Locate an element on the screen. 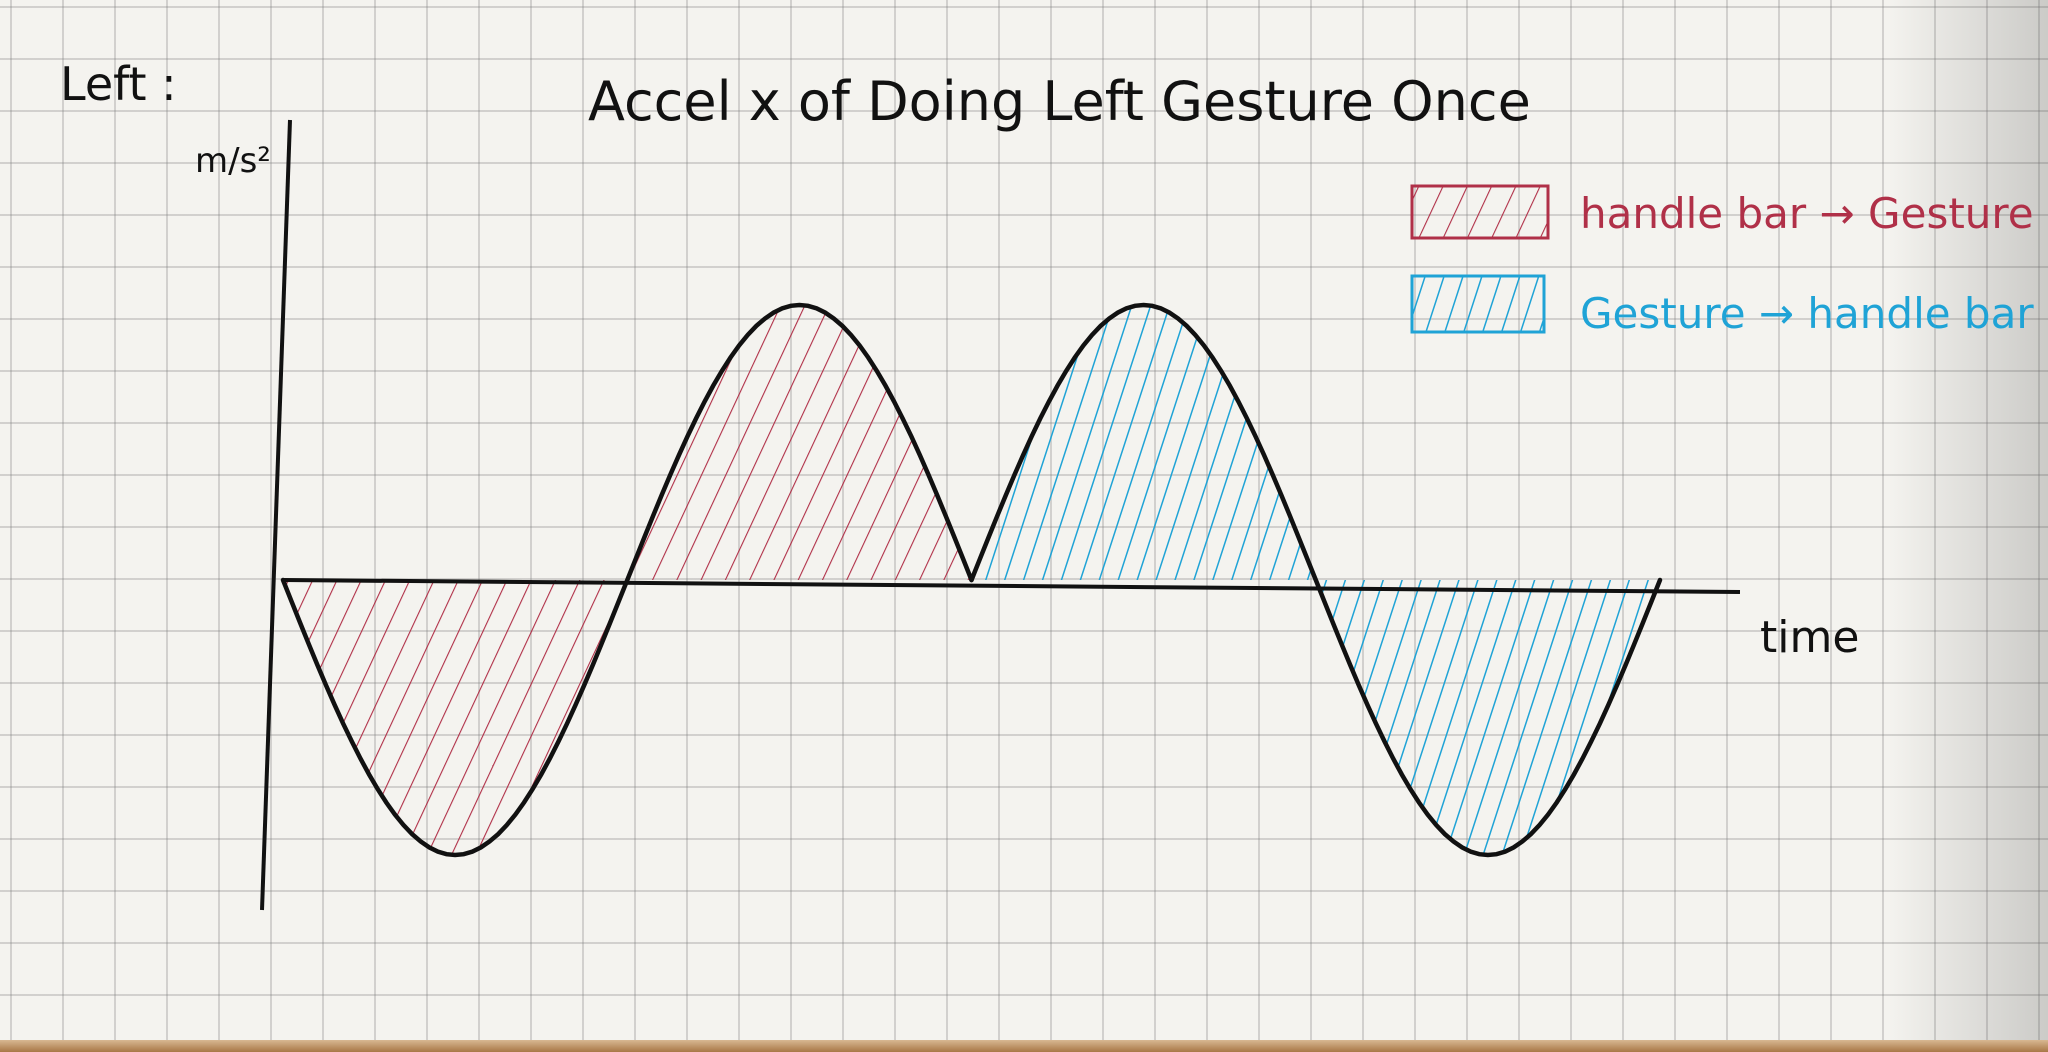  y-axis-label: m/s² is located at coordinates (233, 161).